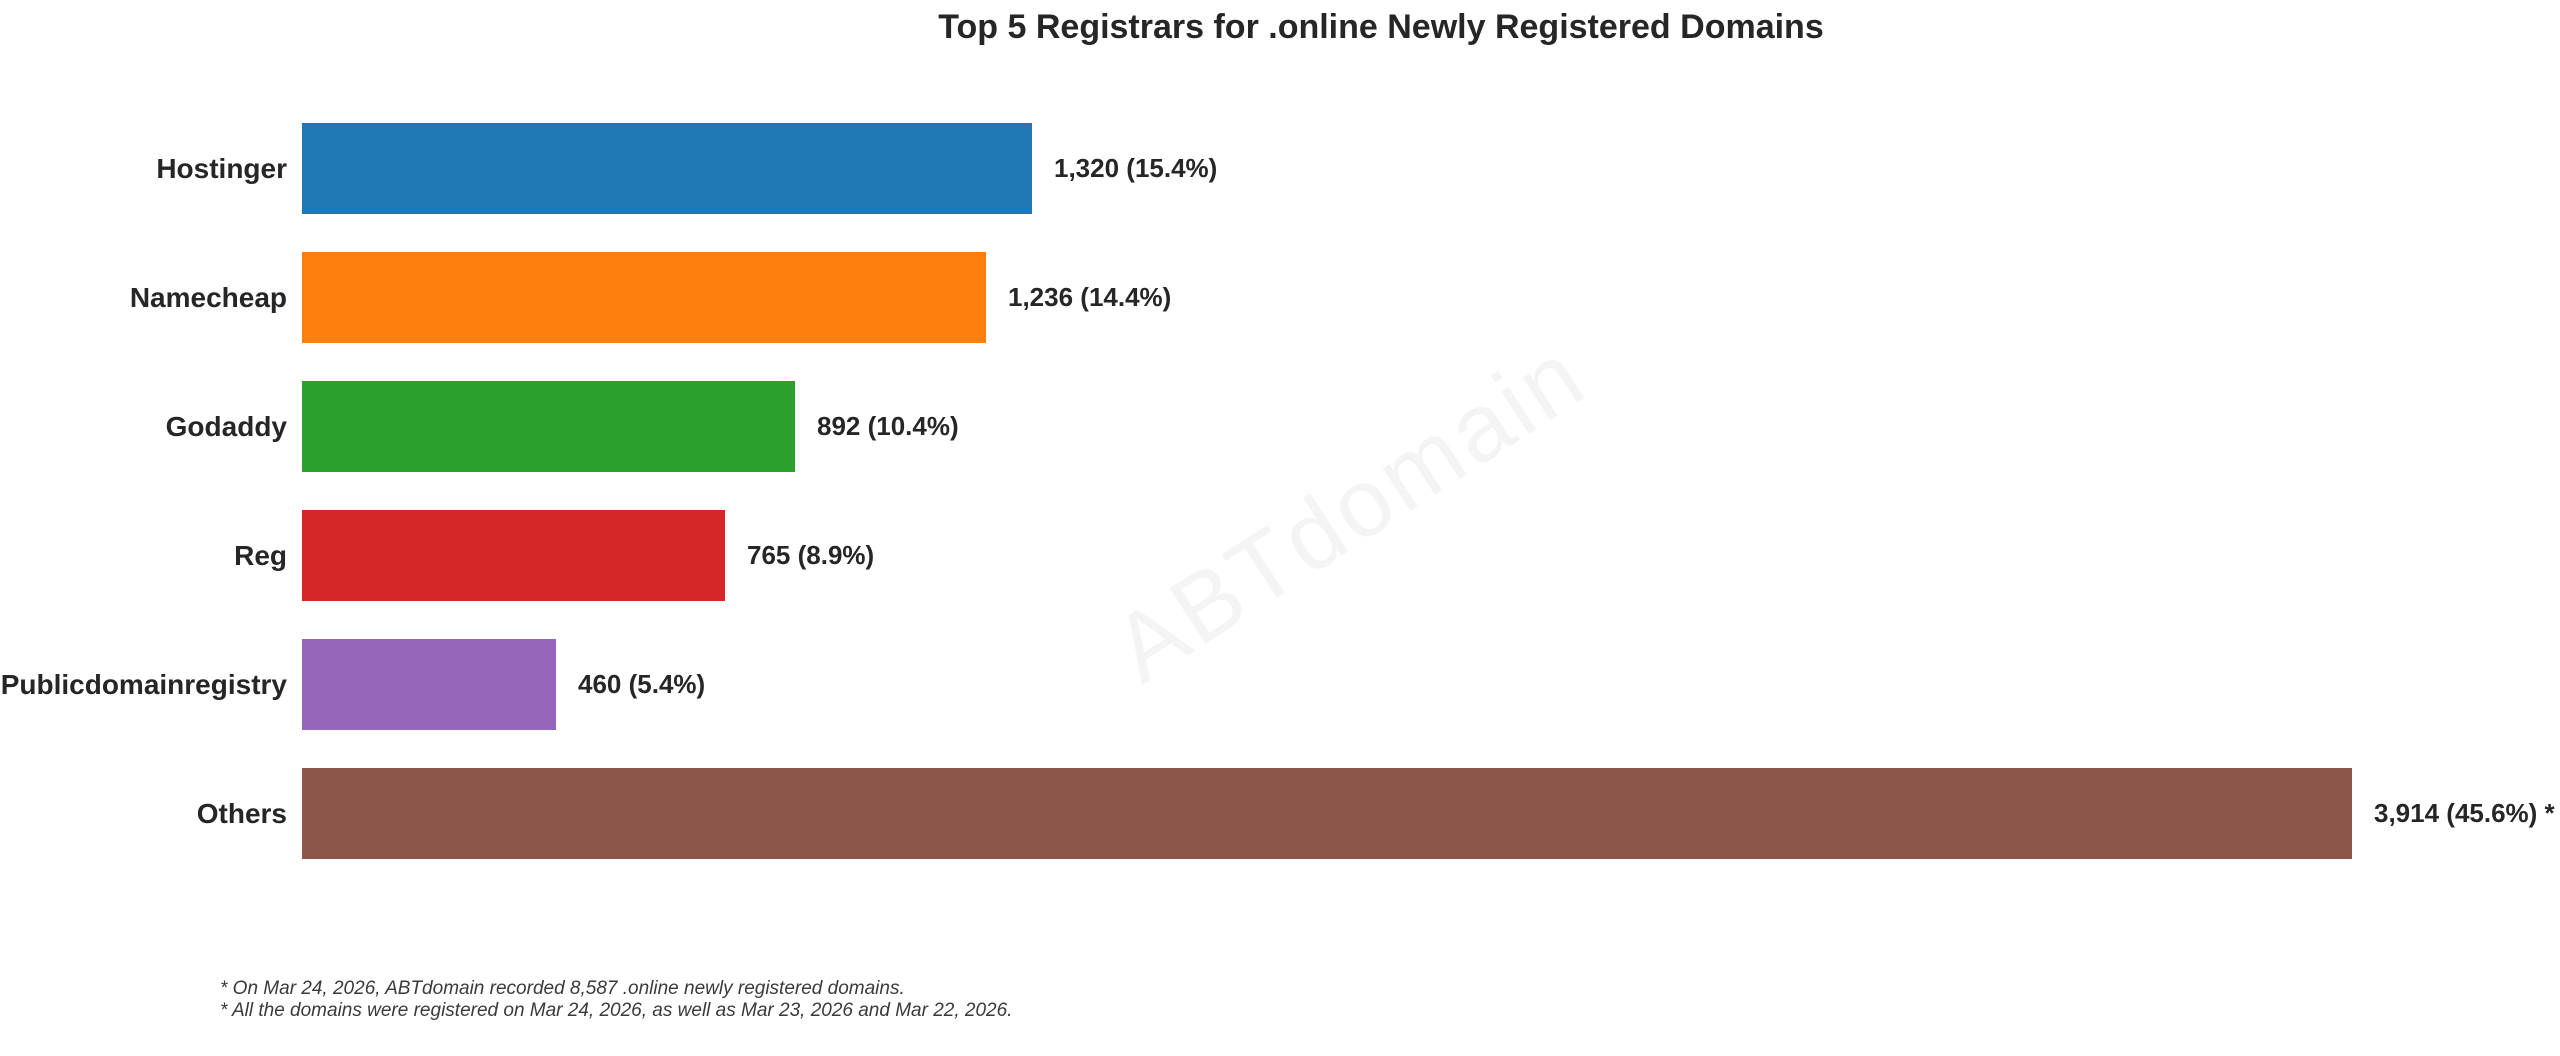  I want to click on value-label: 892 (10.4%), so click(888, 426).